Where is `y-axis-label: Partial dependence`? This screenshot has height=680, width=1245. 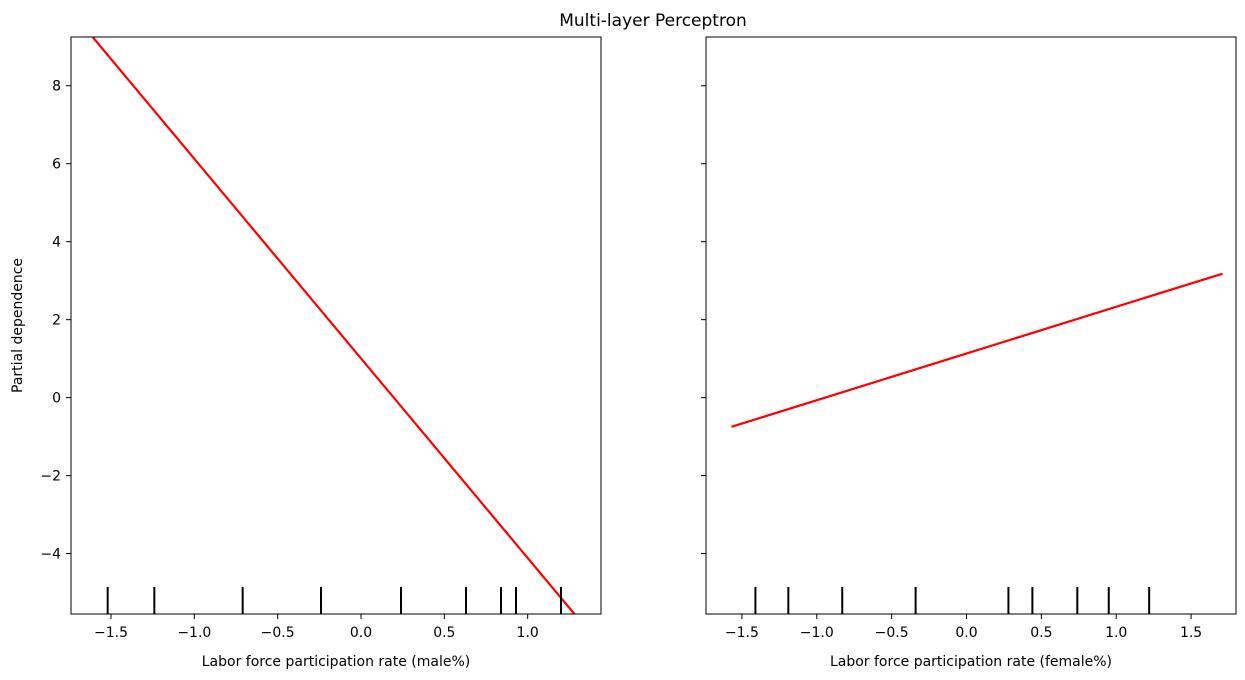 y-axis-label: Partial dependence is located at coordinates (18, 325).